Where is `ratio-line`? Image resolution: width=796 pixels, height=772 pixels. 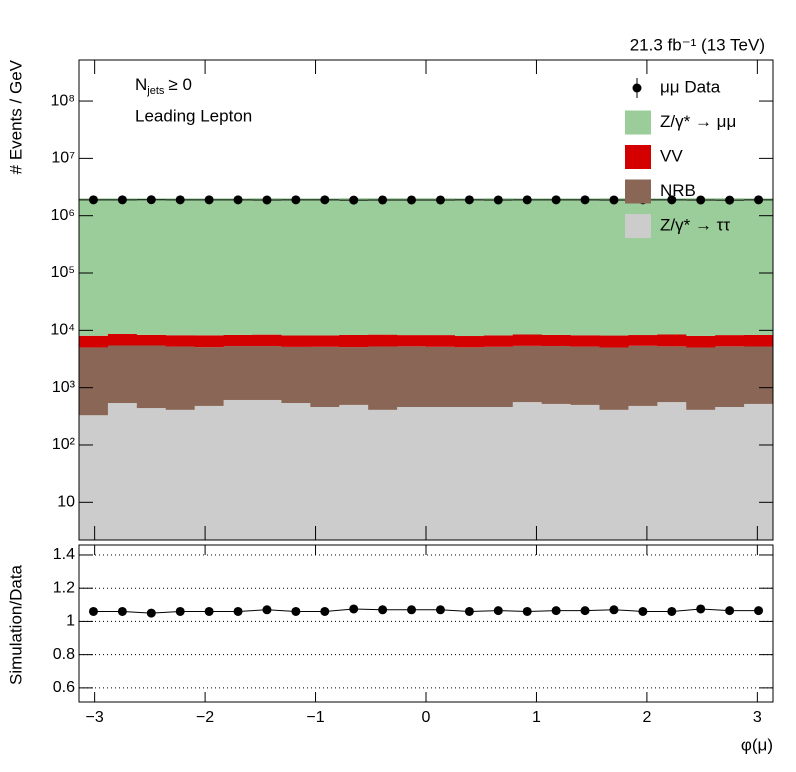 ratio-line is located at coordinates (426, 611).